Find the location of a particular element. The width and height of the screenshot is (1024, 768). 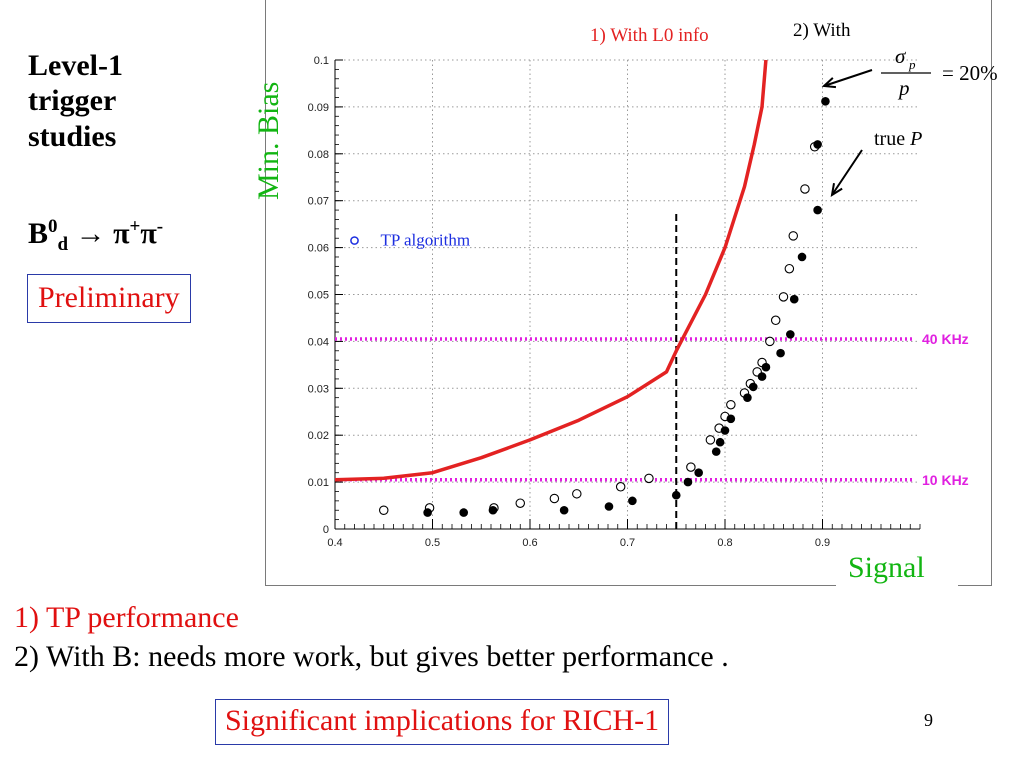

y-tick-label: 0.03 is located at coordinates (318, 389).